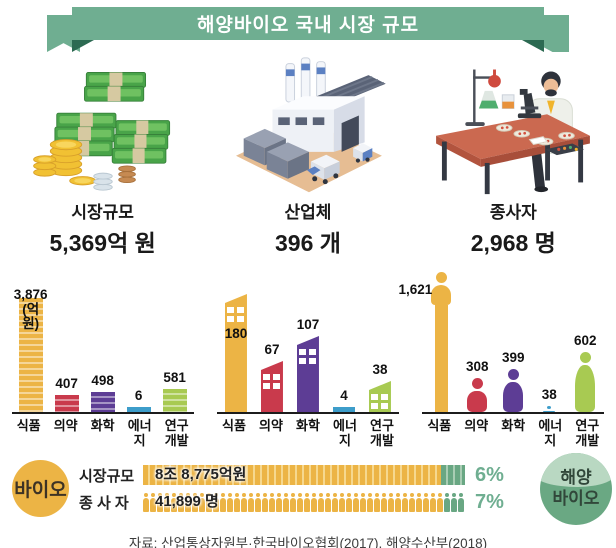  I want to click on comparison-rows: 시장규모 8조 8,775억원 6% 종 사 자 41,899 명 7%, so click(308, 488).